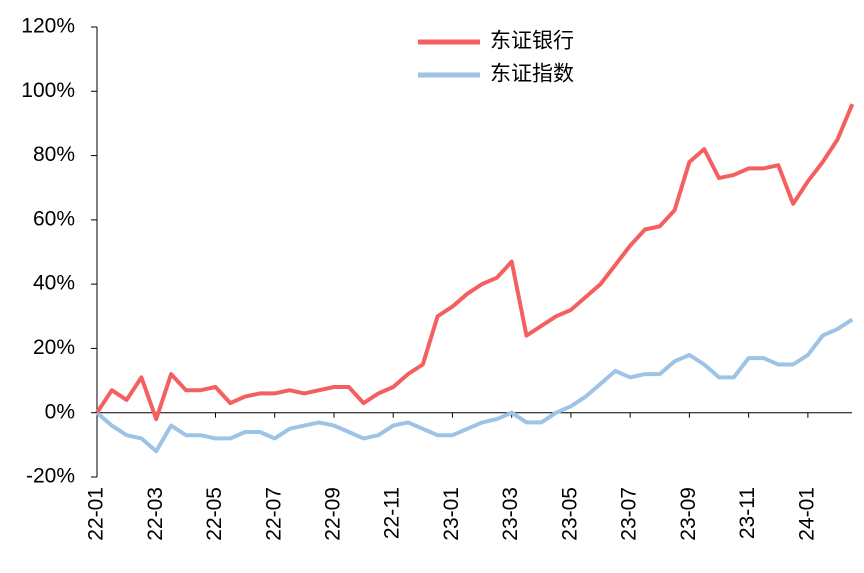 The width and height of the screenshot is (864, 573). What do you see at coordinates (629, 514) in the screenshot?
I see `x-tick-label: 23-07` at bounding box center [629, 514].